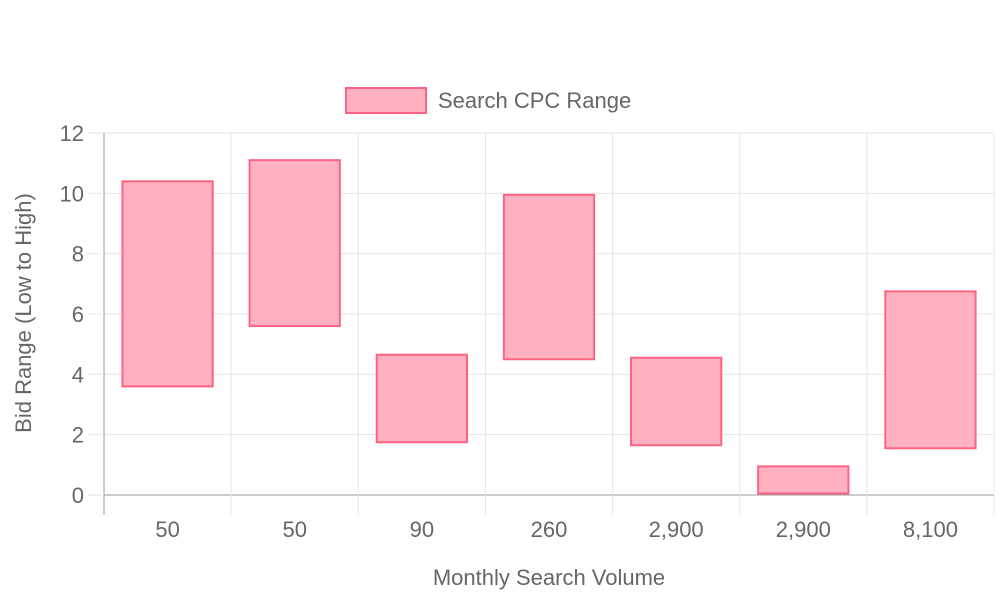 The image size is (1000, 600). I want to click on y-tick-label: 2, so click(78, 435).